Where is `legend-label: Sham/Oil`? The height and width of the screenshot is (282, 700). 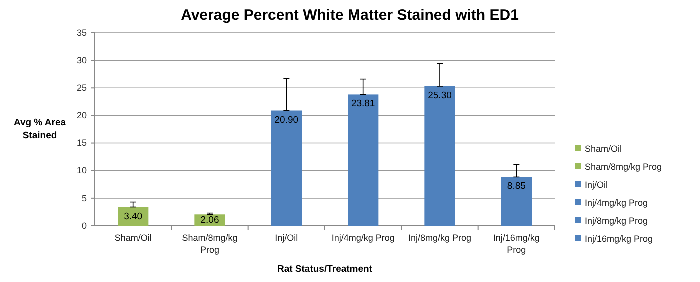 legend-label: Sham/Oil is located at coordinates (603, 149).